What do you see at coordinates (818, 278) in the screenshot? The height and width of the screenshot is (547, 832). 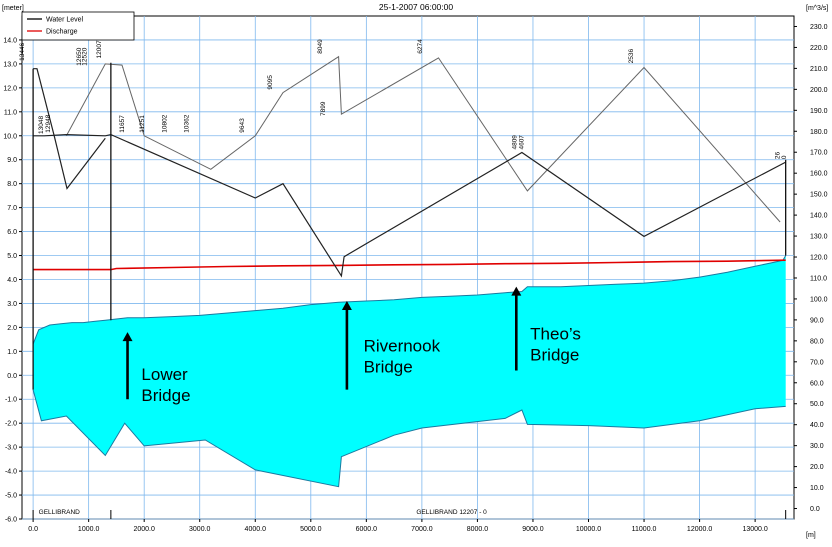 I see `right-tick-label: 110.0` at bounding box center [818, 278].